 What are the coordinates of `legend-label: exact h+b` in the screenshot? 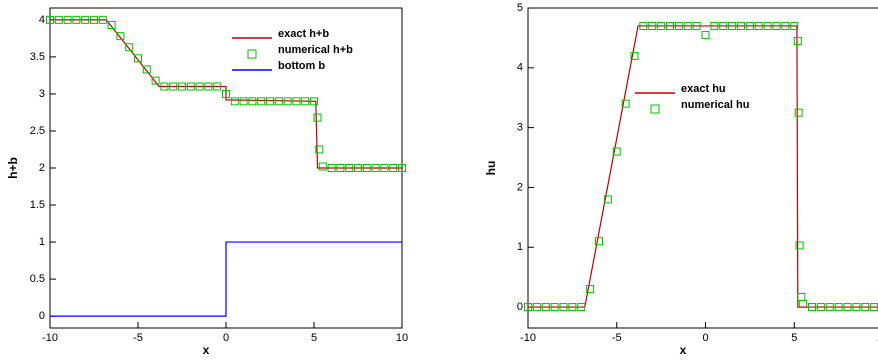 It's located at (303, 34).